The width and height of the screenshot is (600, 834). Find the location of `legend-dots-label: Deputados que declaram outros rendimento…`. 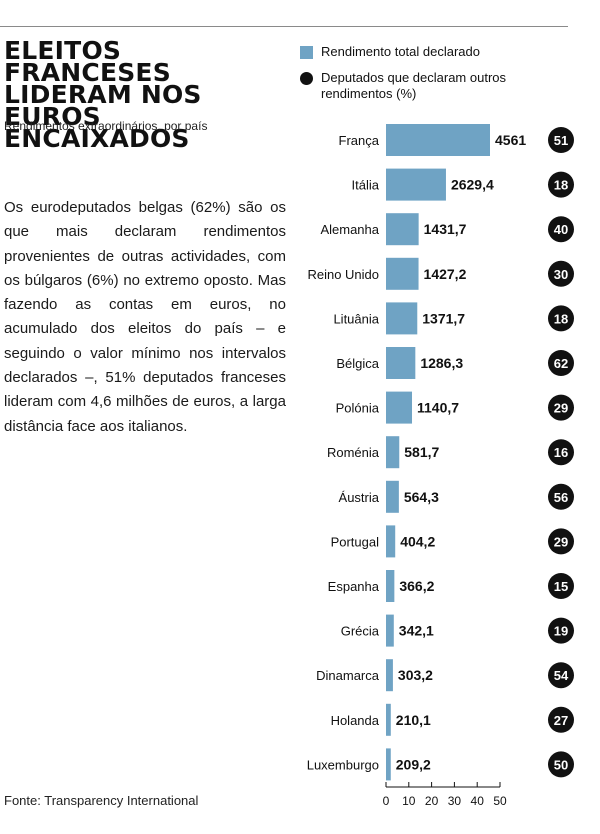

legend-dots-label: Deputados que declaram outros rendimento… is located at coordinates (414, 85).